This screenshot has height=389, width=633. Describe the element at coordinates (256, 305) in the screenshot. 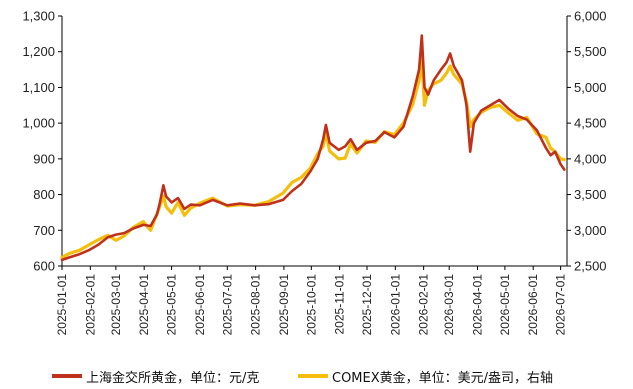

I see `x-tick-label: 2025-08-01` at that location.